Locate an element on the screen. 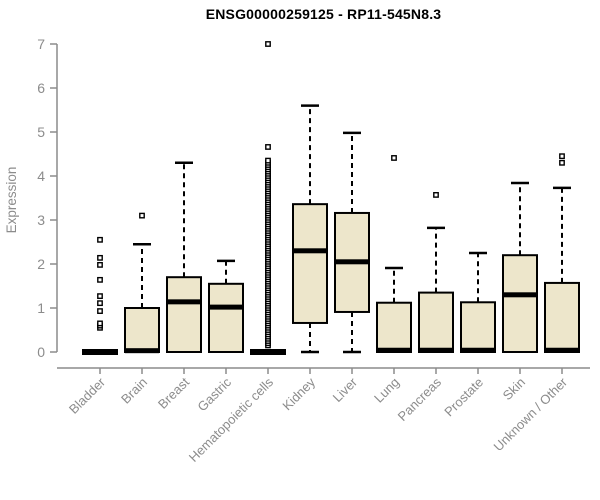 The image size is (600, 500). y-tick-label: 1 is located at coordinates (41, 308).